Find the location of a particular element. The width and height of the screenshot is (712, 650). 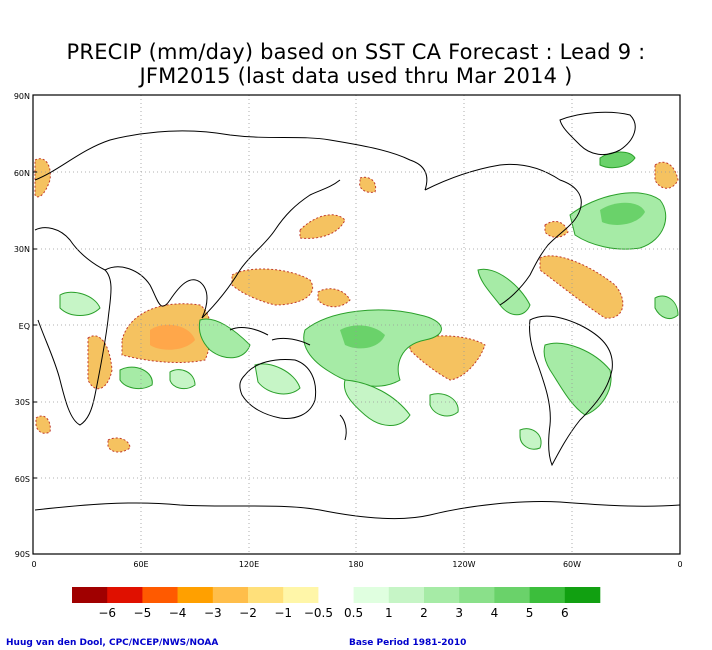

wet-patch-south-pacific-convergence is located at coordinates (377, 402).